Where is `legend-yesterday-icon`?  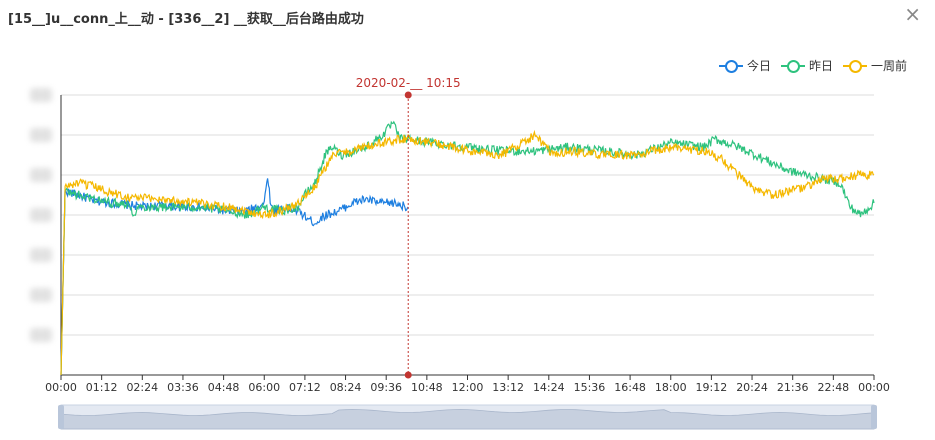
legend-yesterday-icon is located at coordinates (792, 66).